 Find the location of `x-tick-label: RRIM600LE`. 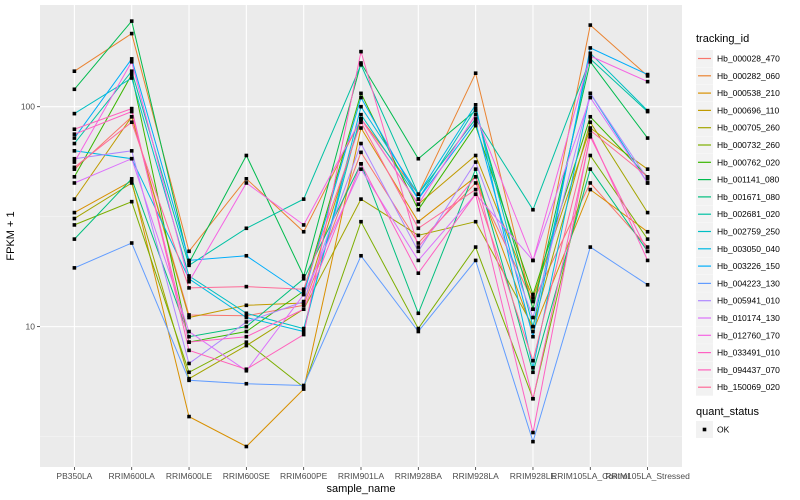

x-tick-label: RRIM600LE is located at coordinates (189, 476).